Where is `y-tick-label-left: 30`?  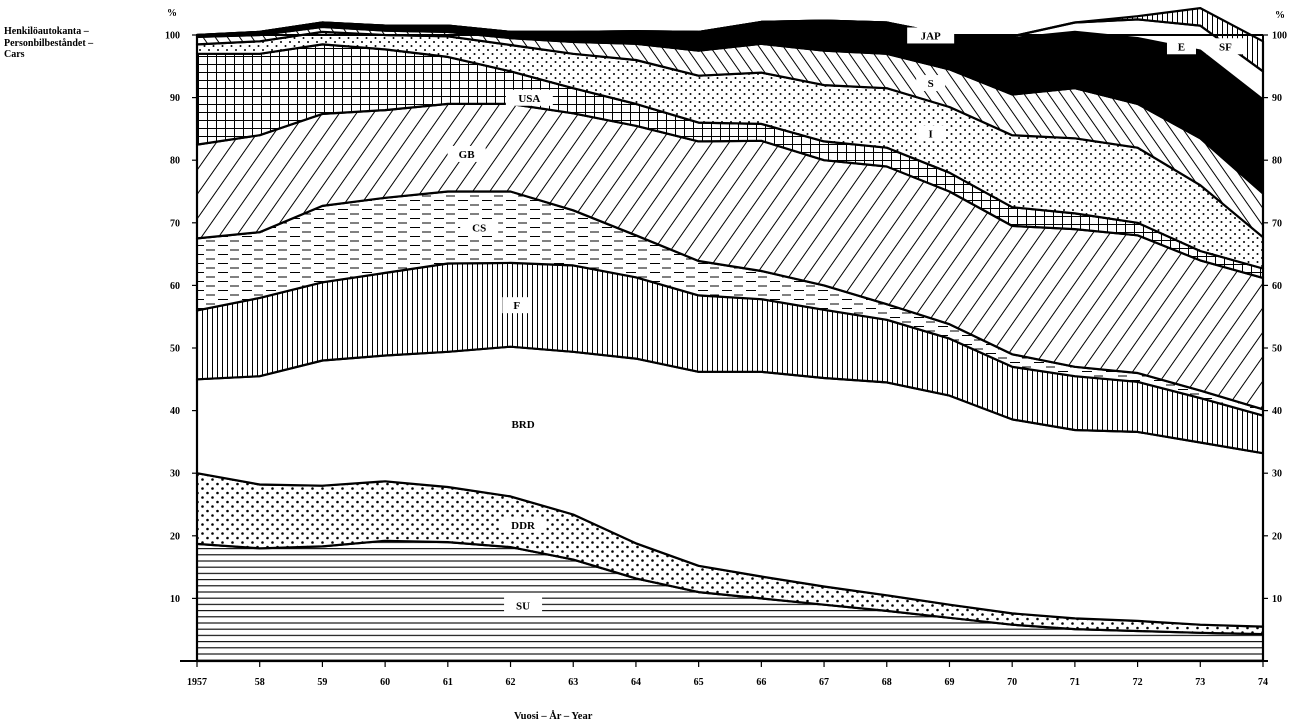
y-tick-label-left: 30 is located at coordinates (175, 474).